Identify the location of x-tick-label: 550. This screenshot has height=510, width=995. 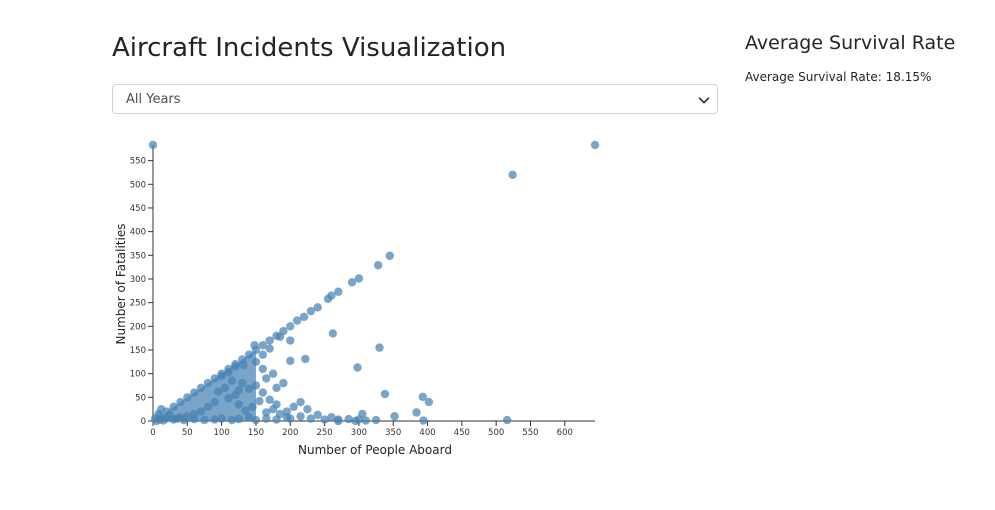
(530, 433).